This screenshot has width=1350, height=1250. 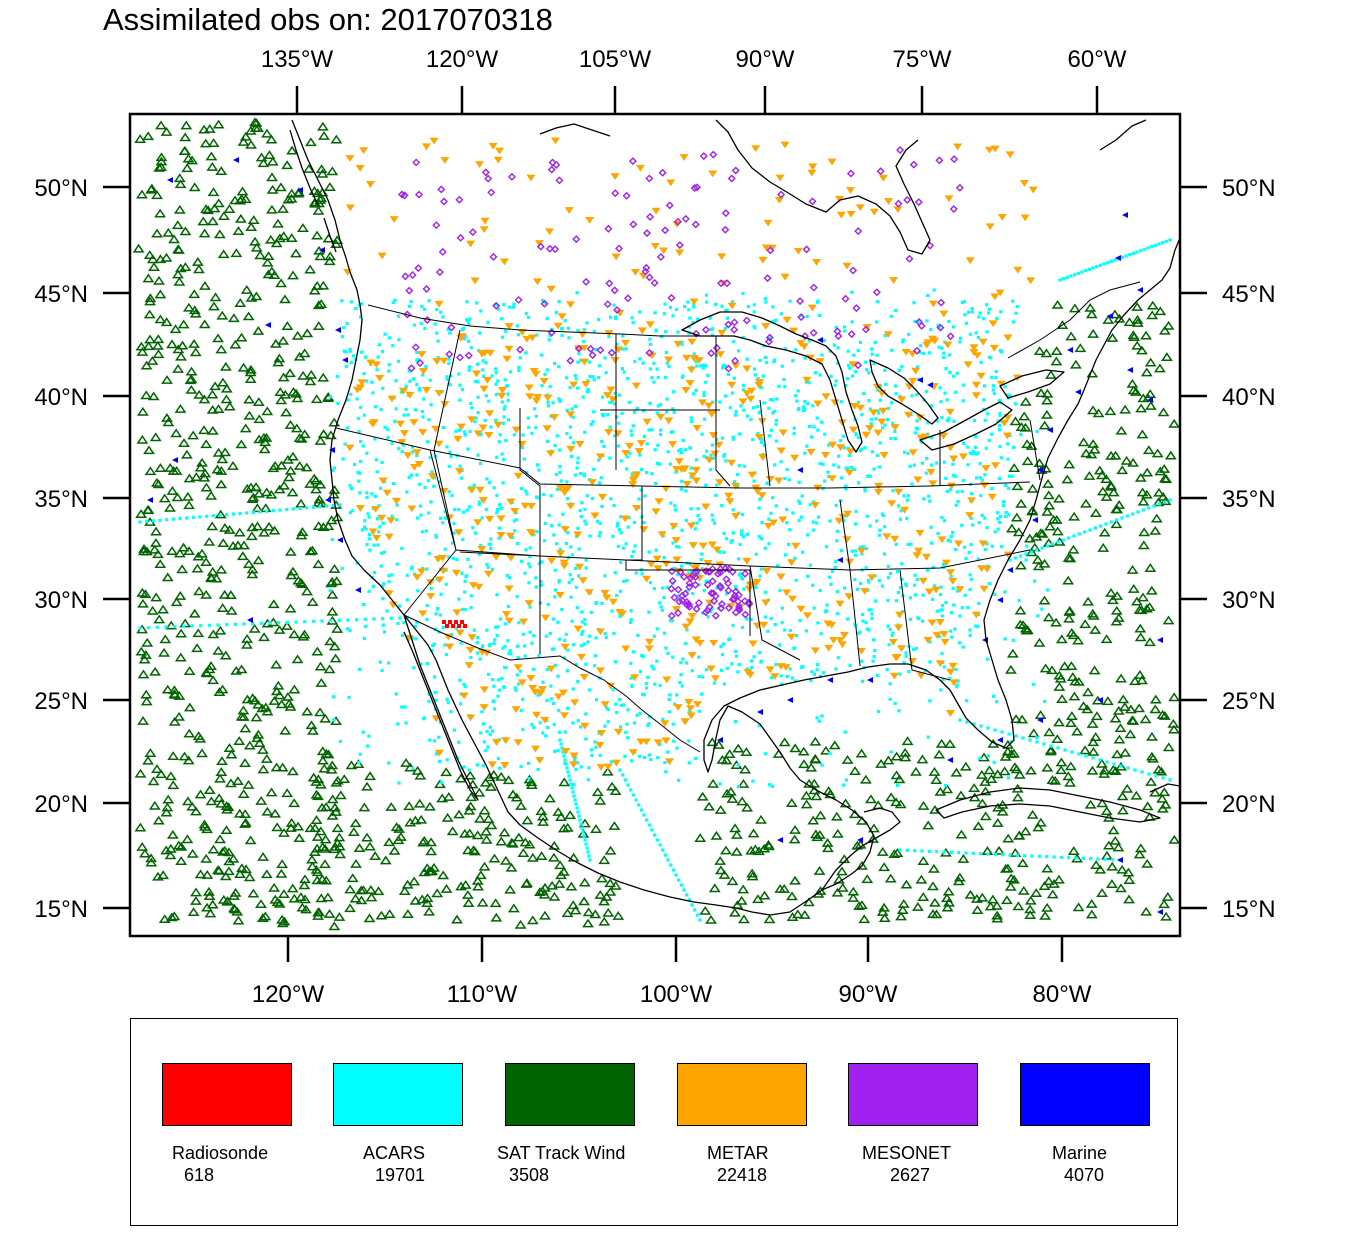 What do you see at coordinates (738, 1153) in the screenshot?
I see `legend-label: METAR` at bounding box center [738, 1153].